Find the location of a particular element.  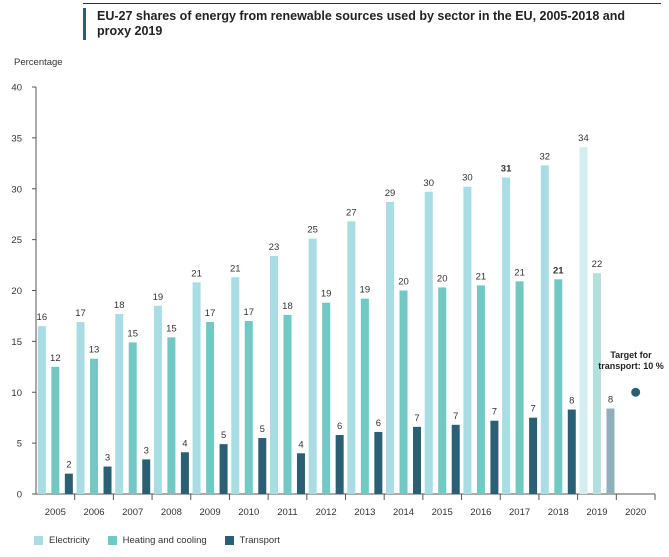

legend-item-heating-cooling: Heating and cooling is located at coordinates (157, 540).